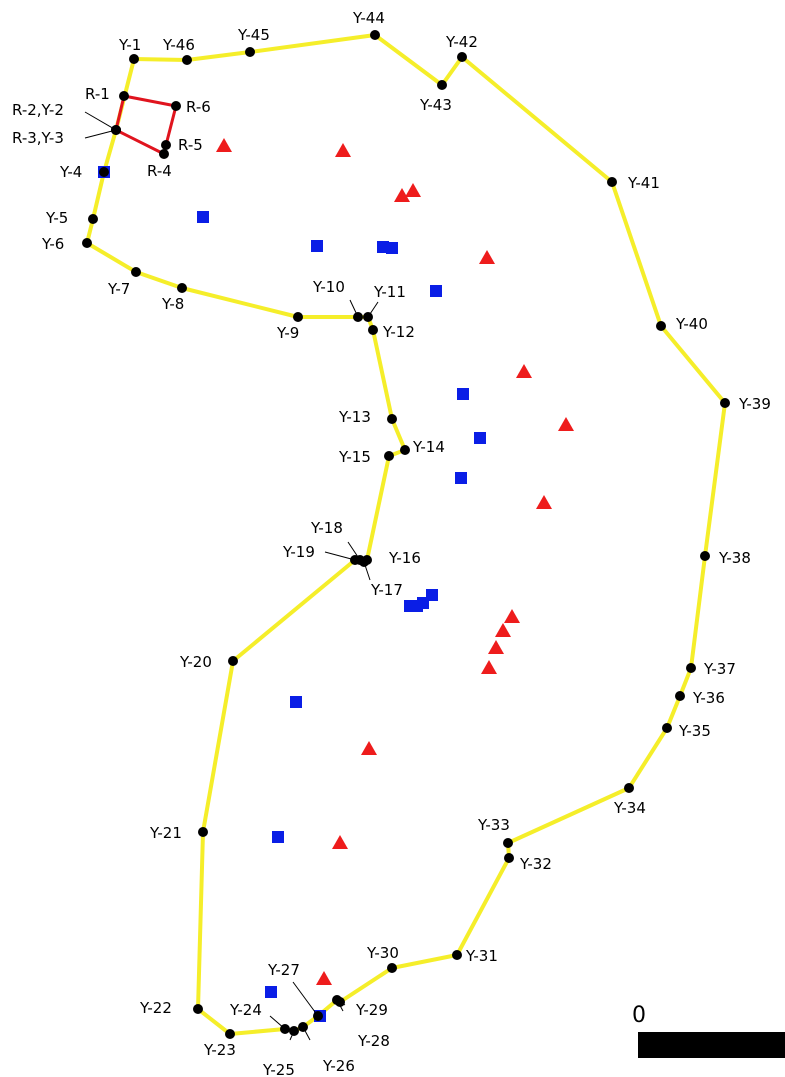 The width and height of the screenshot is (785, 1077). Describe the element at coordinates (219, 1050) in the screenshot. I see `label-y-23: Y-23` at that location.